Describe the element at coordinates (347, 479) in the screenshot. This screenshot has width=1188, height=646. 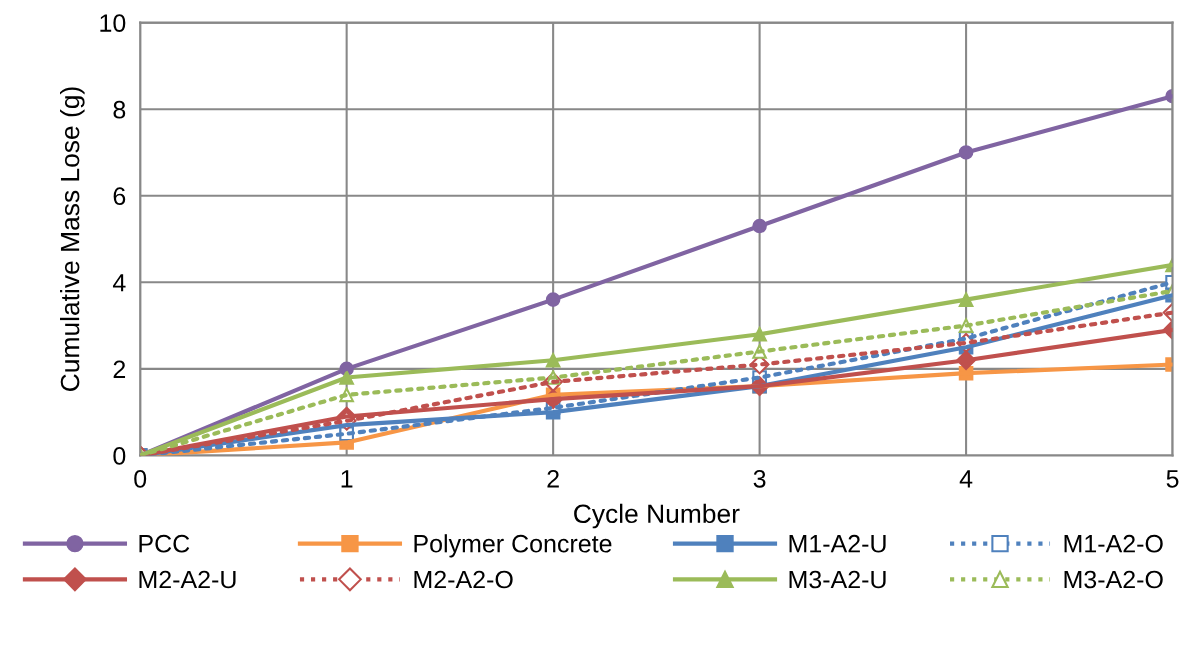
I see `x-tick-label: 1` at that location.